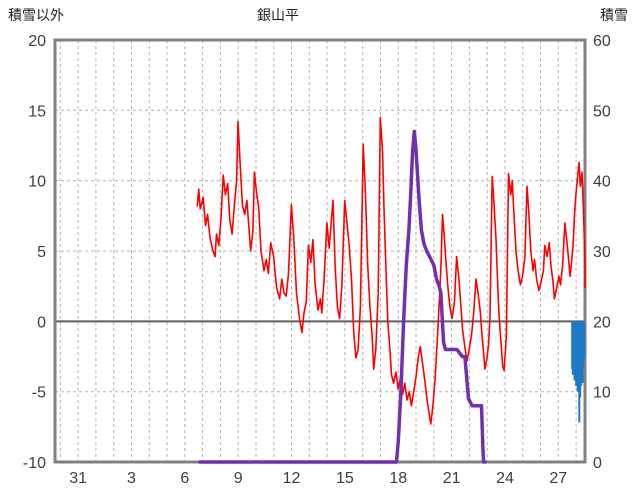 Image resolution: width=636 pixels, height=501 pixels. I want to click on svg-text: -5, so click(39, 393).